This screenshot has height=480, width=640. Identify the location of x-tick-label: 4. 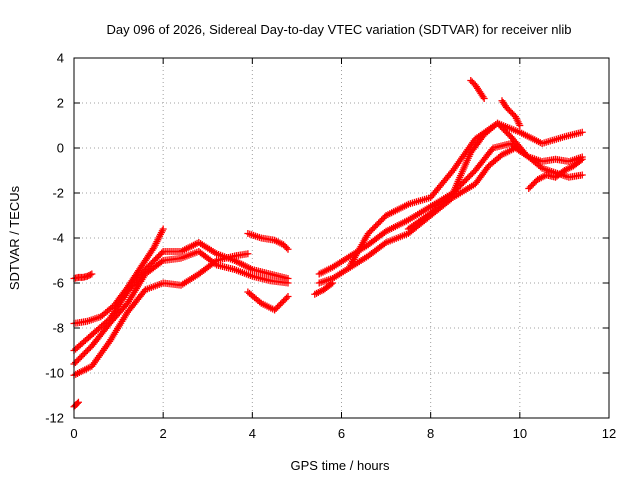
(252, 433).